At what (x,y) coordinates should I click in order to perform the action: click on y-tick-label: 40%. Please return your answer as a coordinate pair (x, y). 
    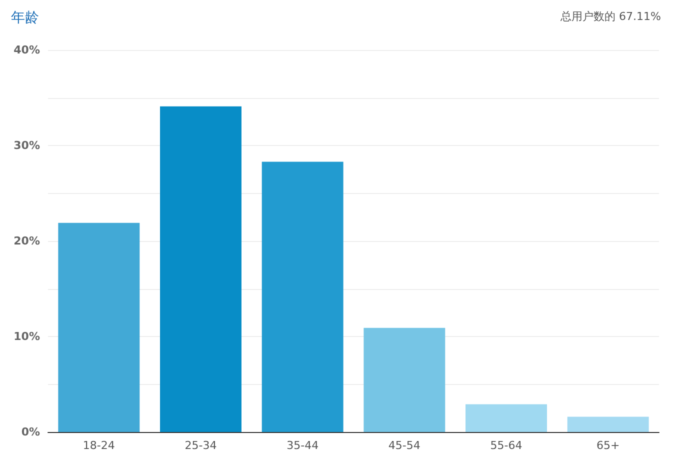
    Looking at the image, I should click on (27, 50).